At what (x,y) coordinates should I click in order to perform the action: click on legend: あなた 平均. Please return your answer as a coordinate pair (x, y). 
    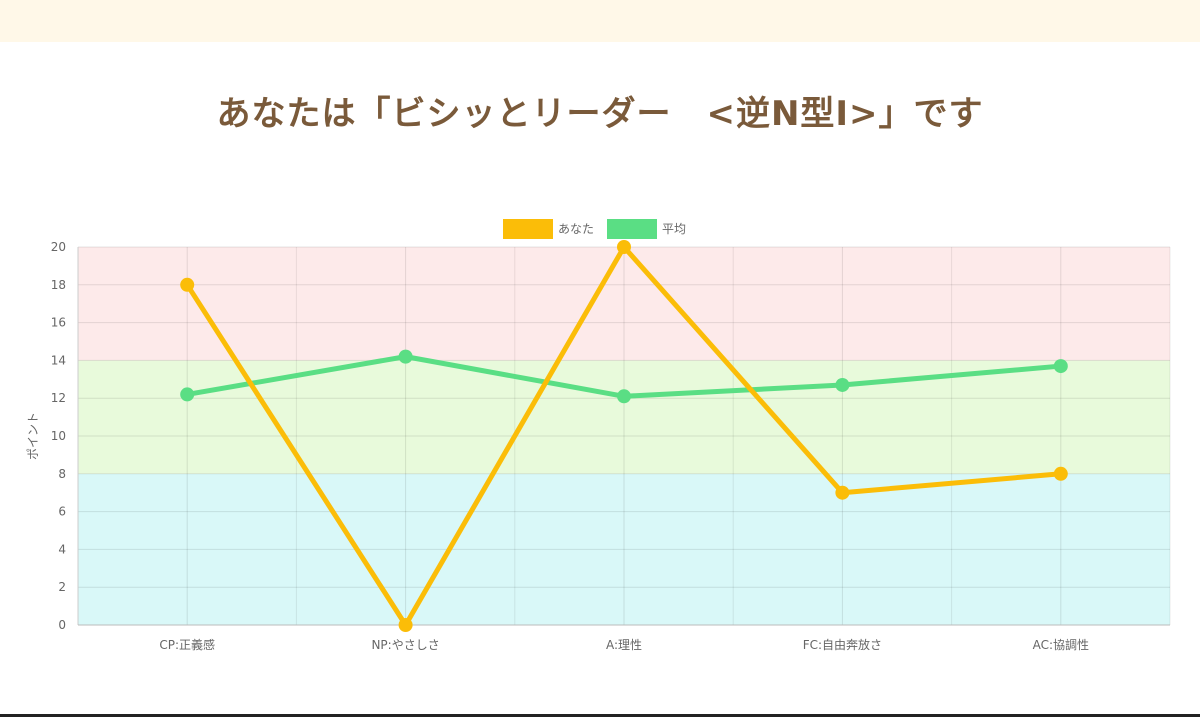
    Looking at the image, I should click on (594, 229).